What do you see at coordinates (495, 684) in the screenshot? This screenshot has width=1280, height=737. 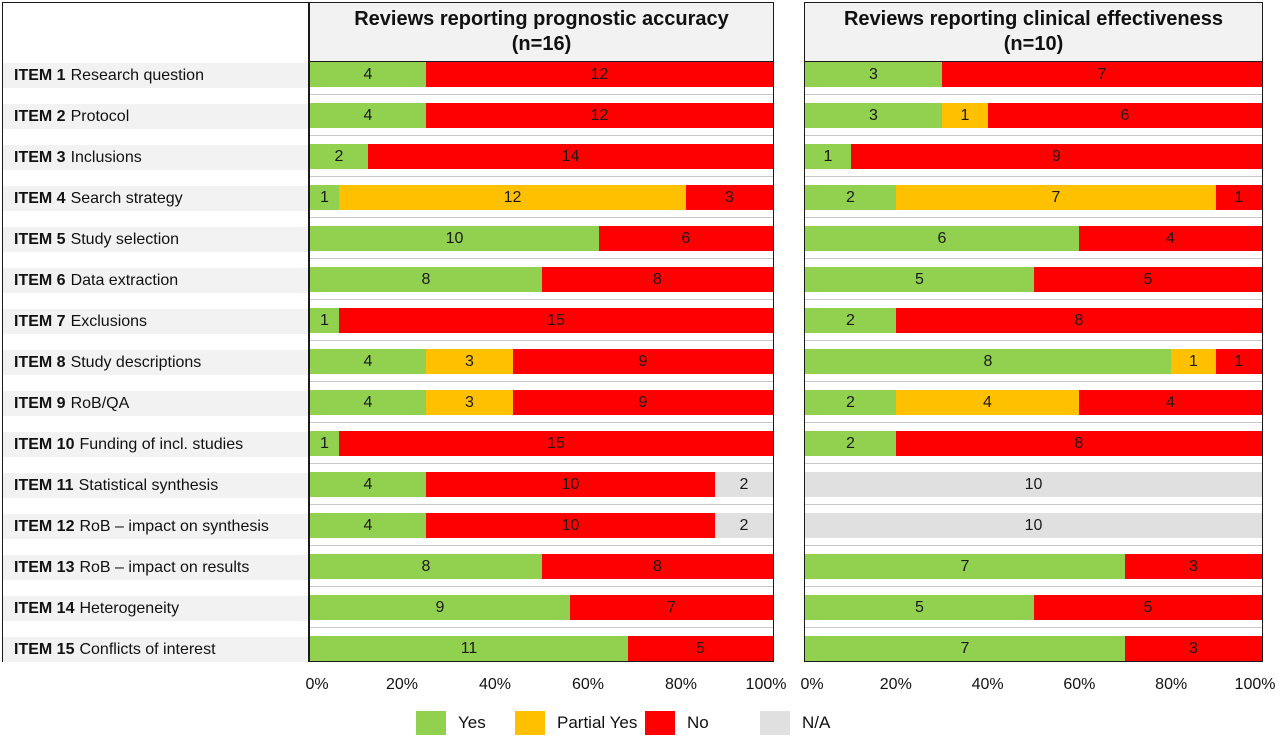 I see `x-tick-label: 40%` at bounding box center [495, 684].